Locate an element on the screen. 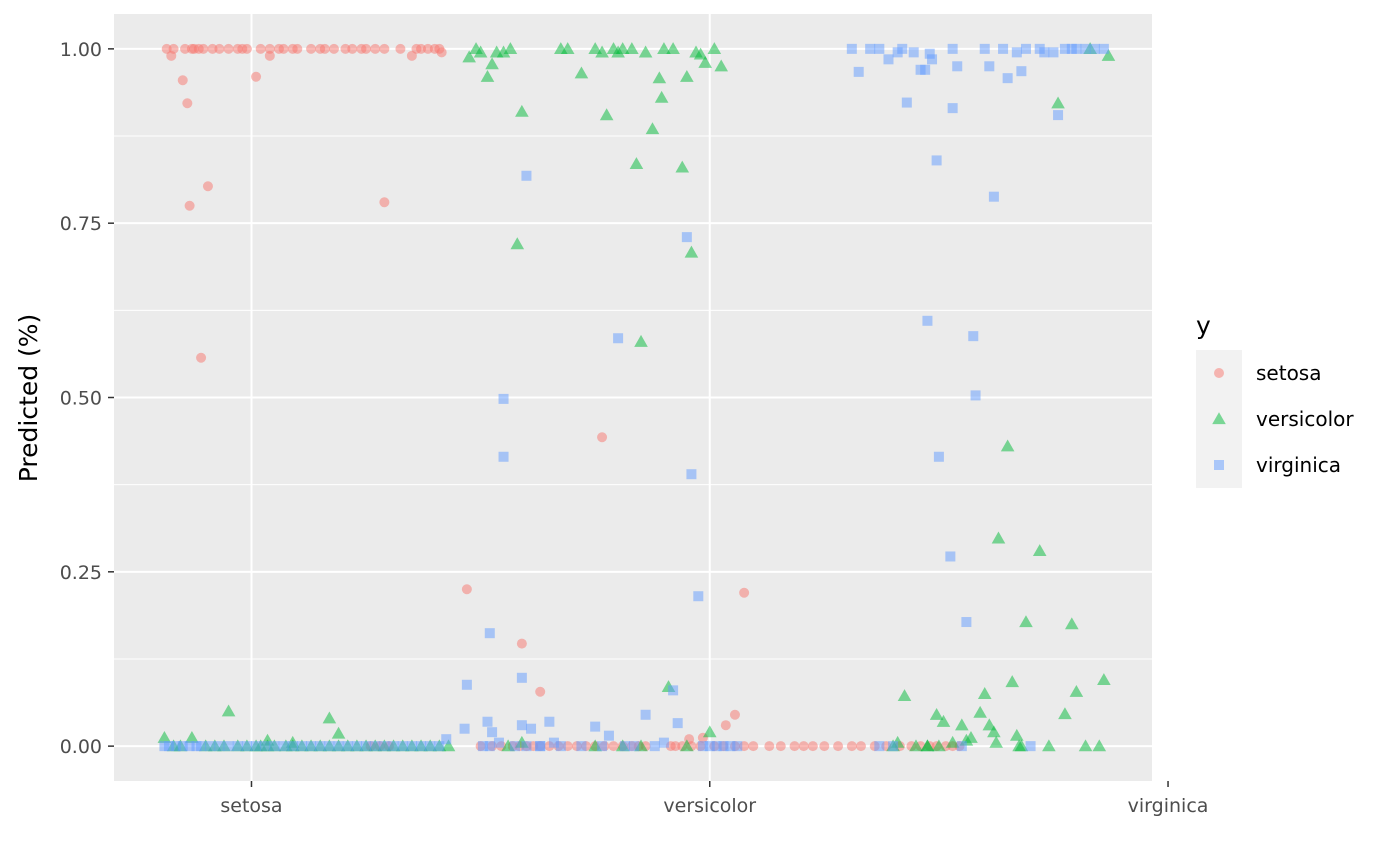 This screenshot has width=1400, height=866. y-tick-label: 0.75 is located at coordinates (81, 224).